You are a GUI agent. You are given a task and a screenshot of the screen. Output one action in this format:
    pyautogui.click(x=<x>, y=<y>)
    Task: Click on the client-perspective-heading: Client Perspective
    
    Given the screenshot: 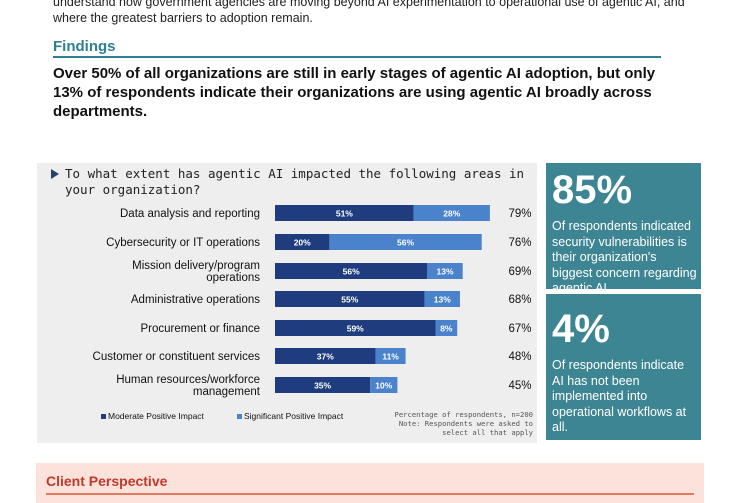 What is the action you would take?
    pyautogui.click(x=107, y=481)
    